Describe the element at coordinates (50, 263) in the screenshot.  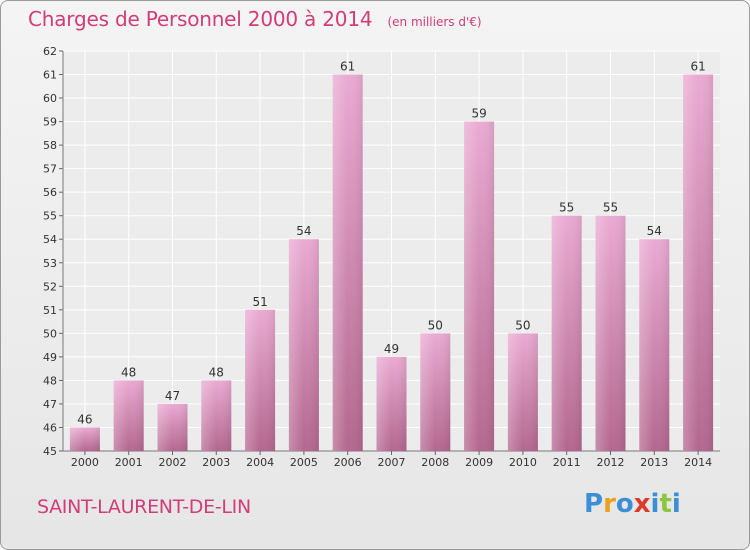
I see `y-tick-label: 53` at that location.